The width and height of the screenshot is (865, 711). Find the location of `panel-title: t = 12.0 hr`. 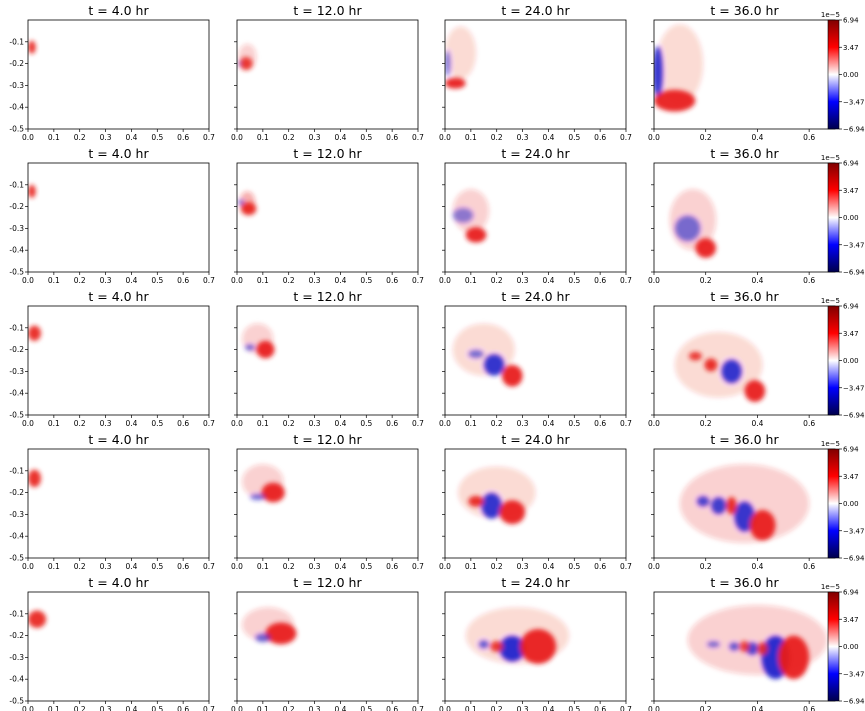

panel-title: t = 12.0 hr is located at coordinates (327, 10).